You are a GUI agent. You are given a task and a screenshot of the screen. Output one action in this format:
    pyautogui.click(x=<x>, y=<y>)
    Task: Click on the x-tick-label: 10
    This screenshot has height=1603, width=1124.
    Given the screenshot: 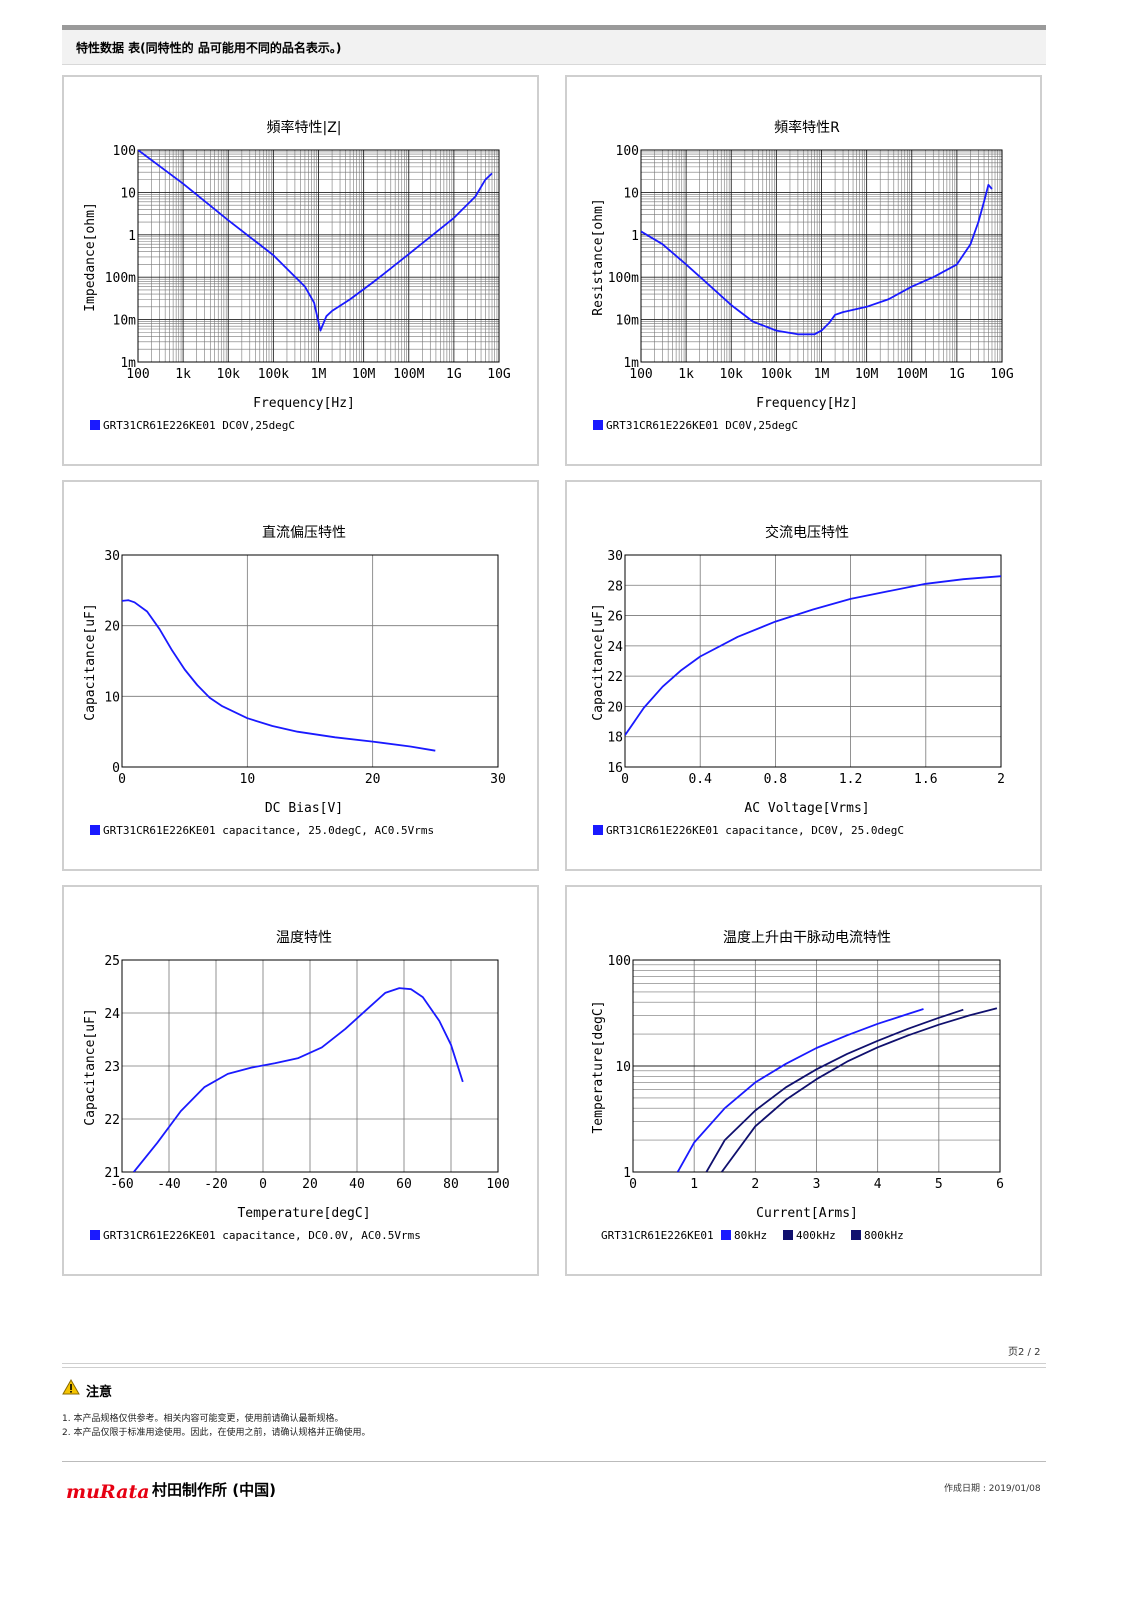 What is the action you would take?
    pyautogui.click(x=248, y=779)
    